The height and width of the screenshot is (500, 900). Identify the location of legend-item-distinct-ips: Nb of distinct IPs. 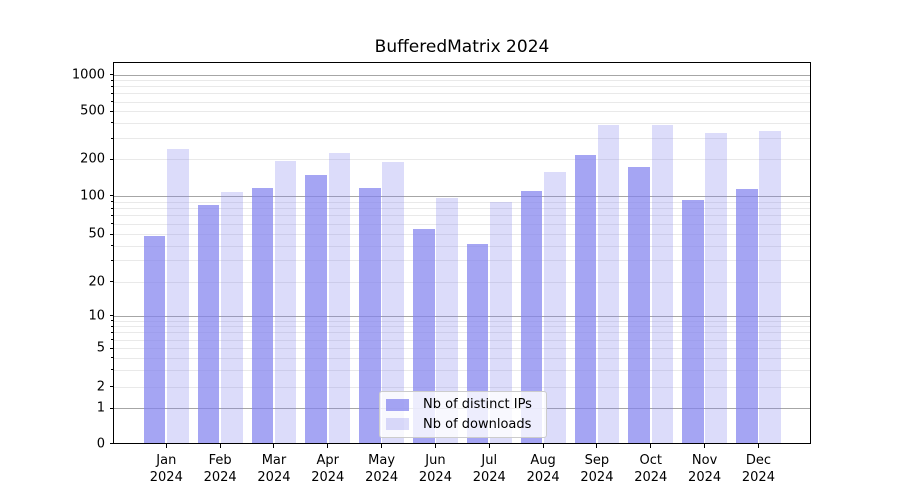
(463, 405).